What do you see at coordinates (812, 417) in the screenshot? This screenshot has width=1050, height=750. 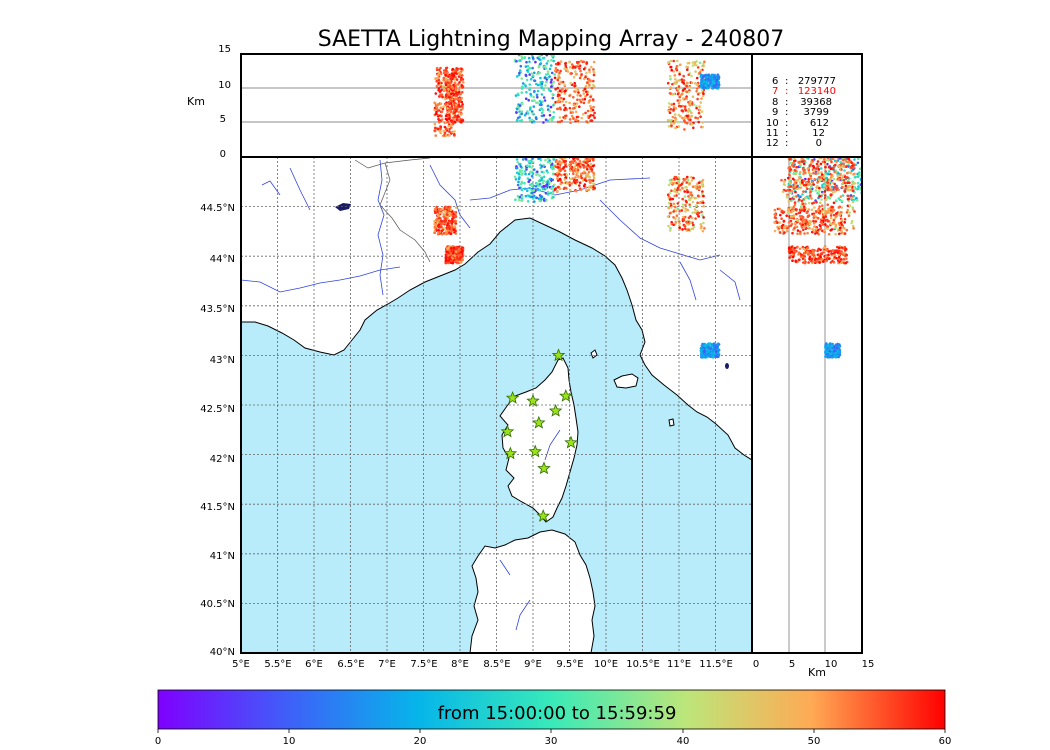 I see `side-altitude-panel: 0 5 10 15 Km` at bounding box center [812, 417].